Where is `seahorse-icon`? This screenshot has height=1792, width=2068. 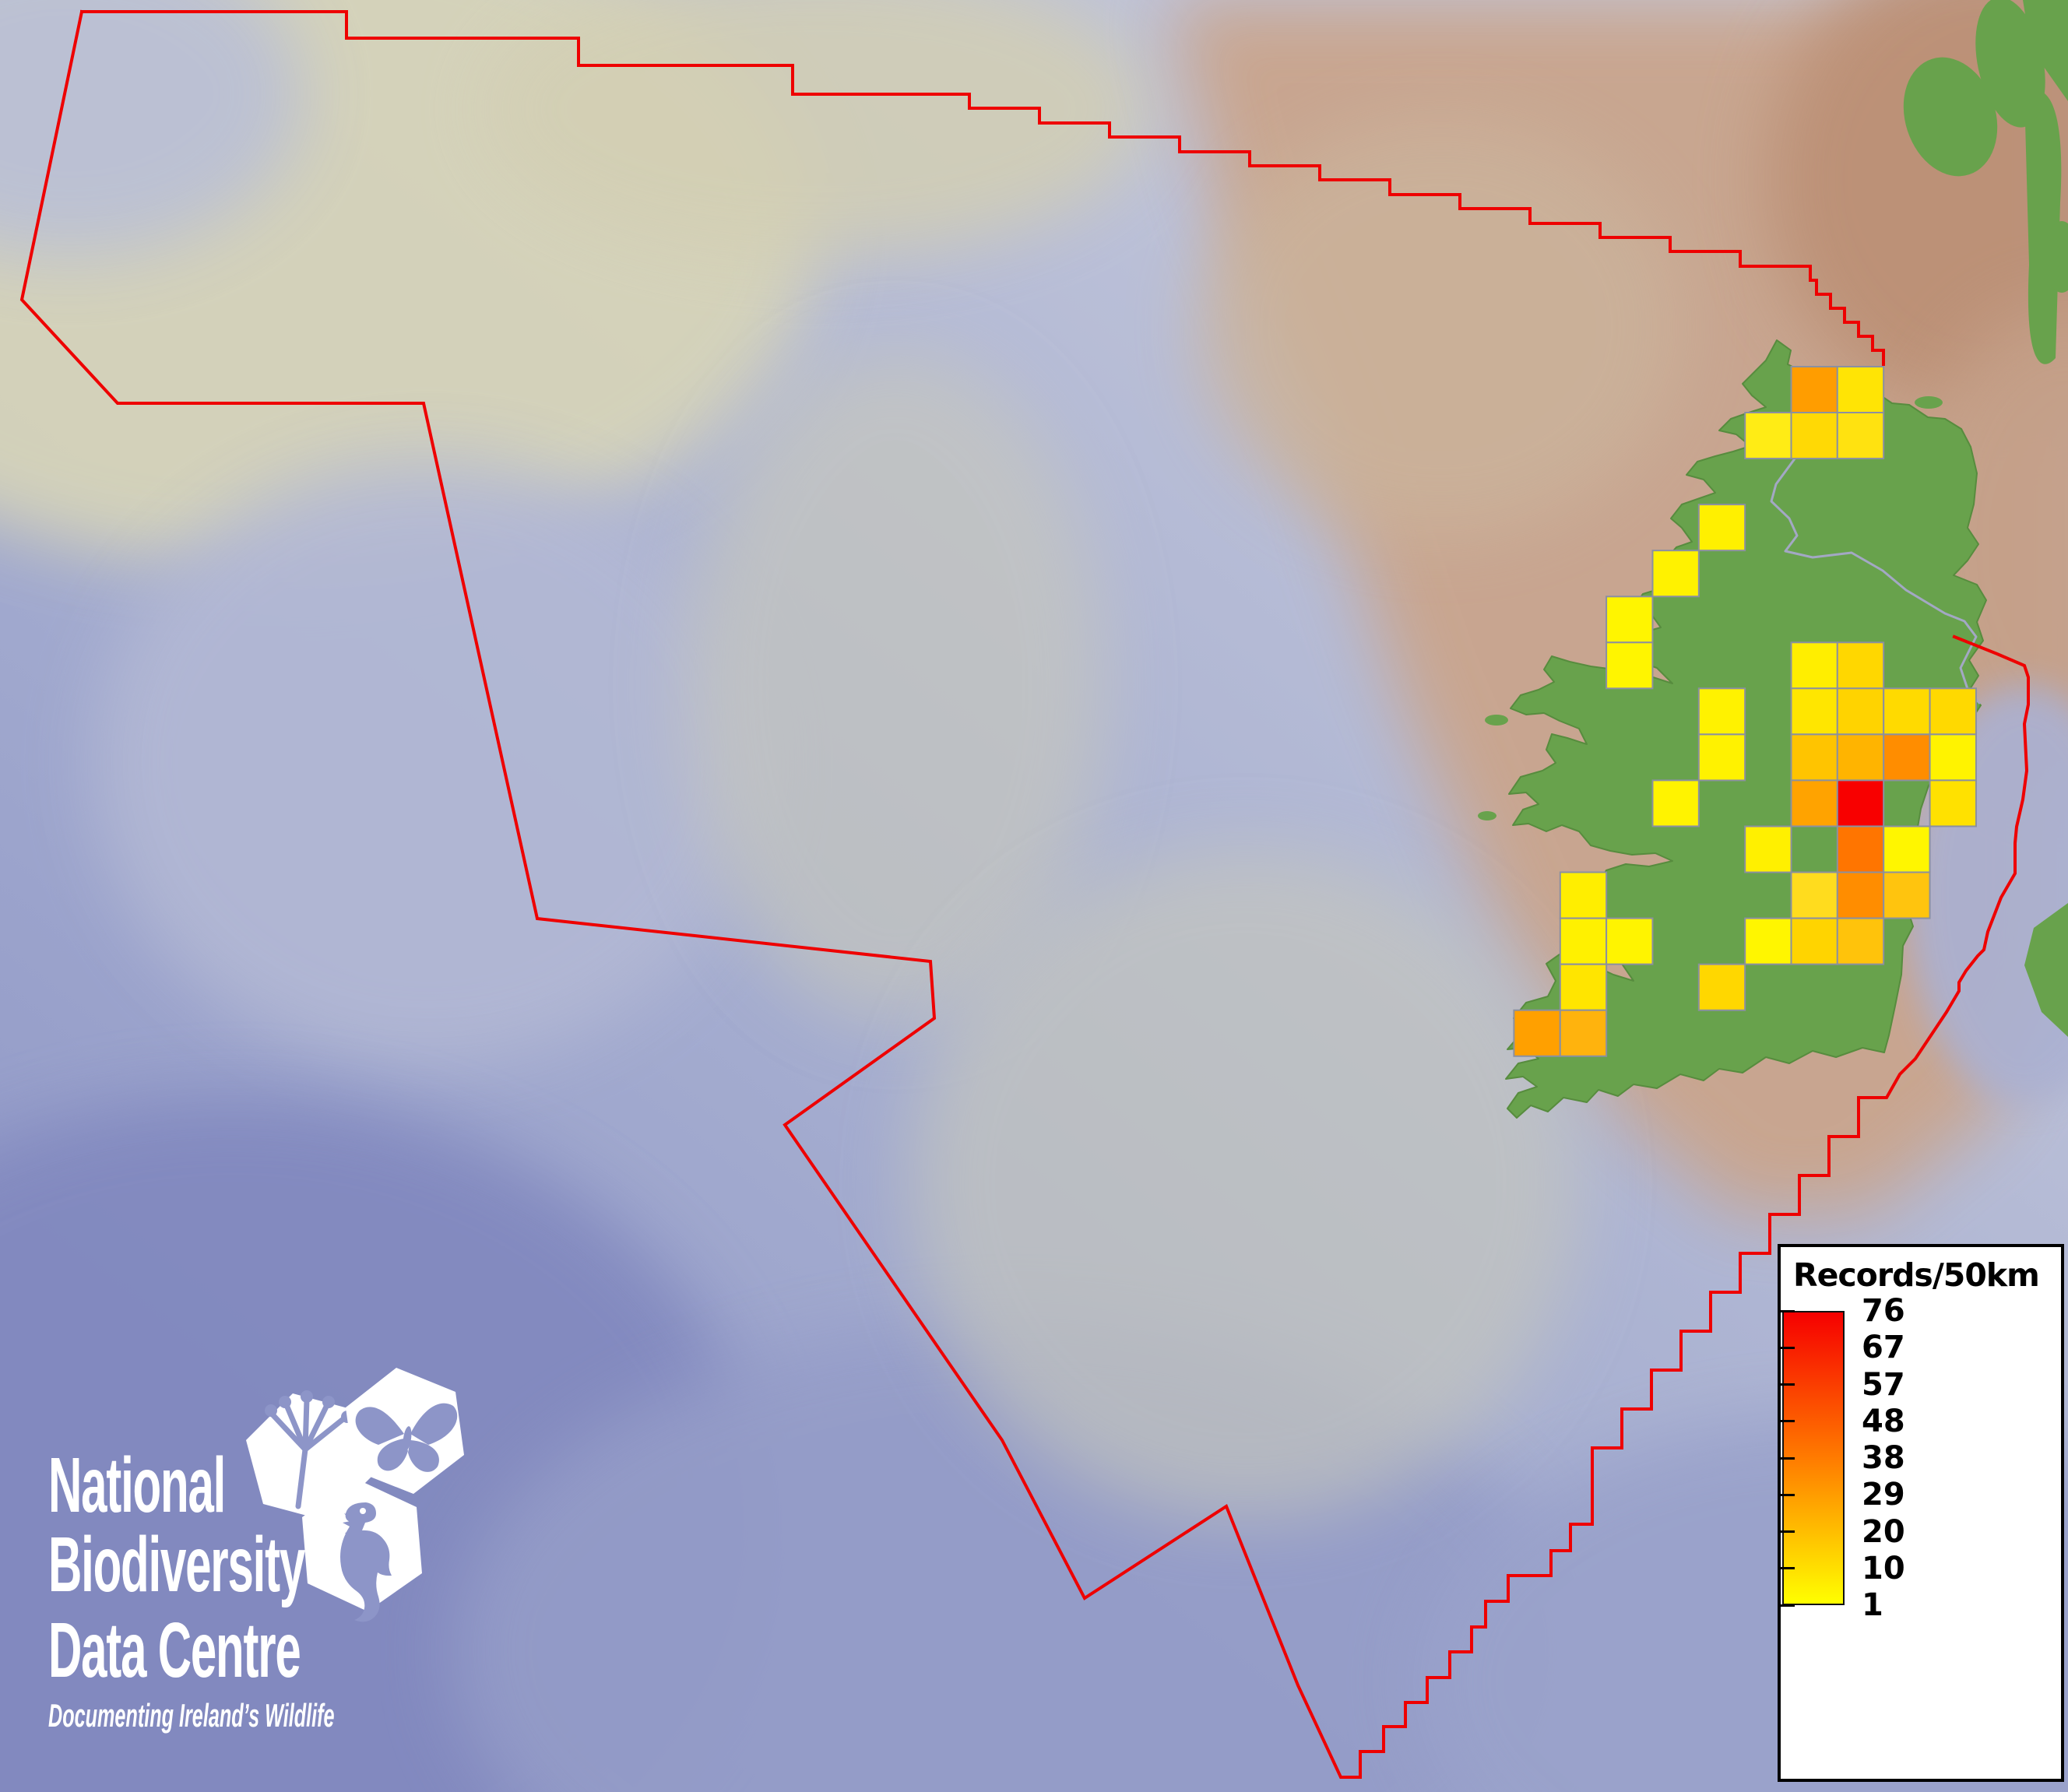
seahorse-icon is located at coordinates (362, 1550).